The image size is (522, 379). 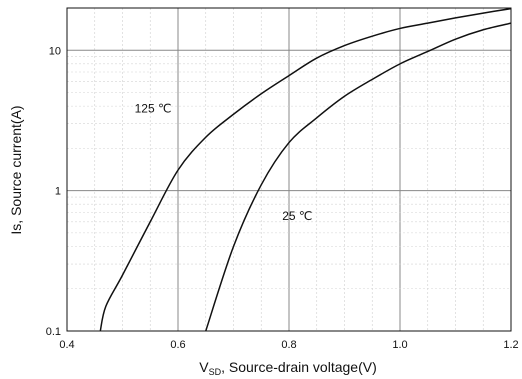 I want to click on x-axis-label: VSD, Source-drain voltage(V), so click(x=288, y=368).